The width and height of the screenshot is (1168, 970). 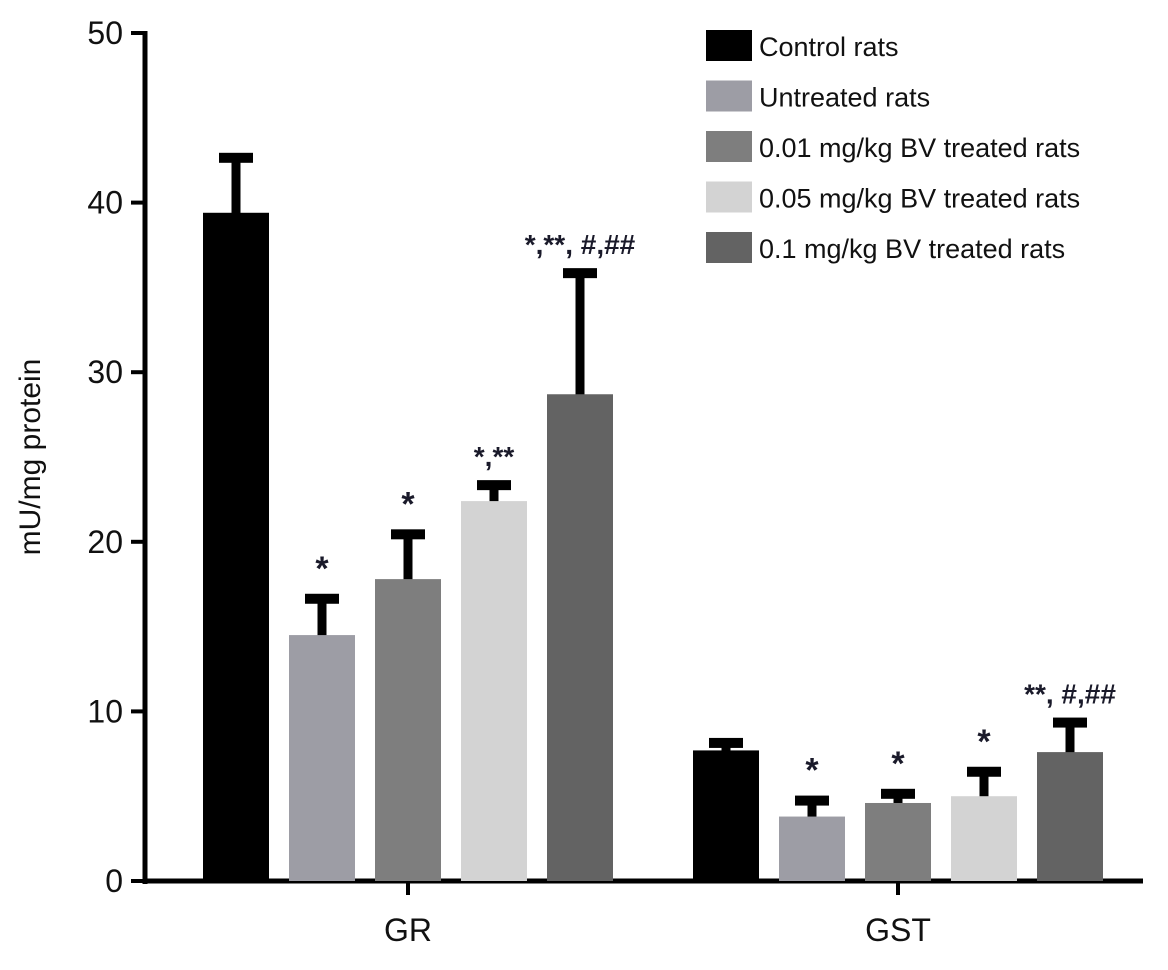 What do you see at coordinates (114, 881) in the screenshot?
I see `y-tick-label: 0` at bounding box center [114, 881].